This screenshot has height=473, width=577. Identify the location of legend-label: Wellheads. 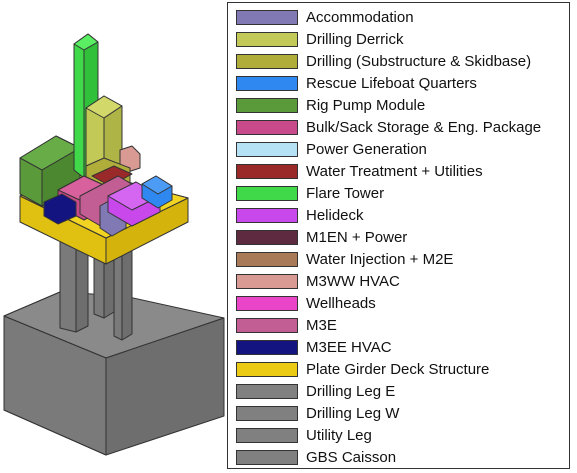
(341, 303).